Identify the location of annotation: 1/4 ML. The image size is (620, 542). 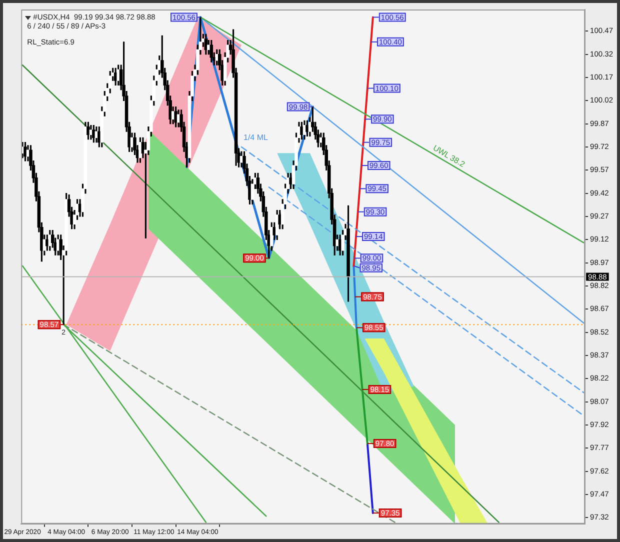
(256, 137).